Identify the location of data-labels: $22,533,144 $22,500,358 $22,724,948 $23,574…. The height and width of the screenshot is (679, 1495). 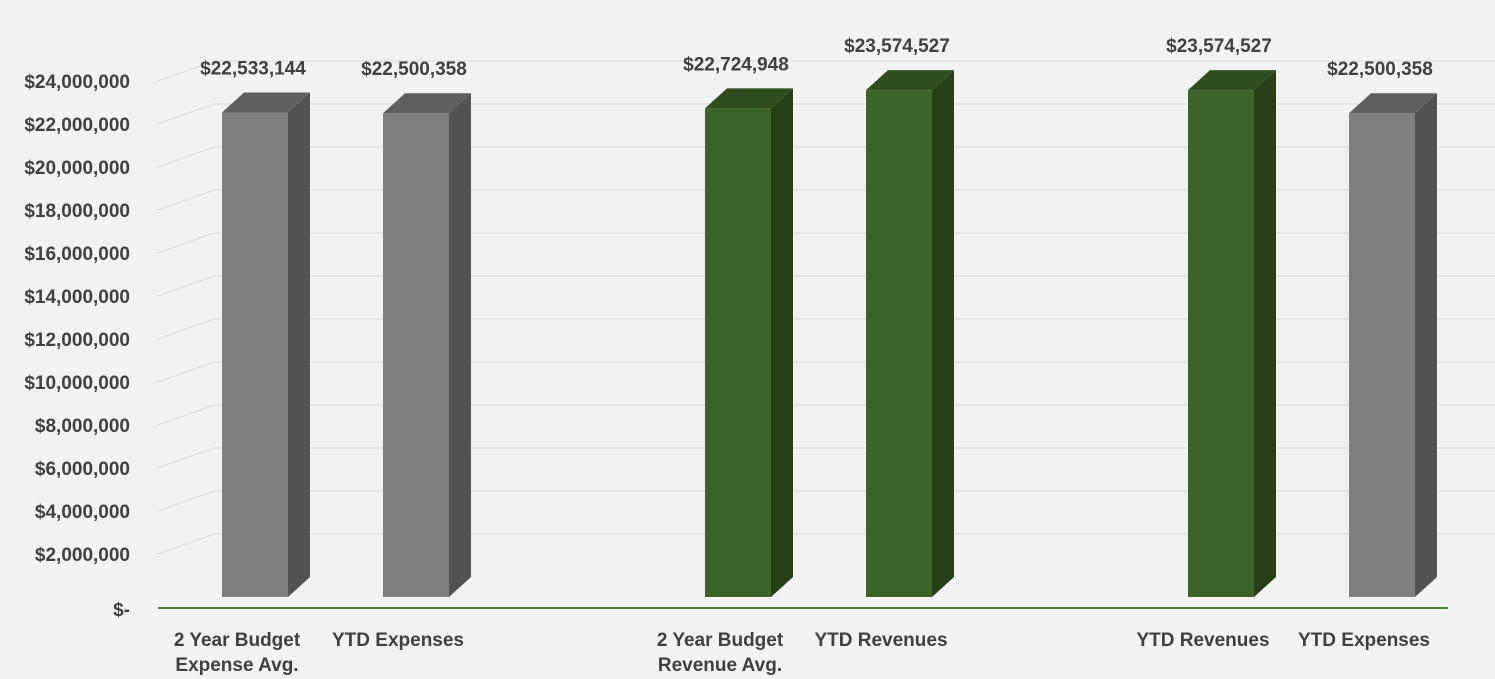
(816, 58).